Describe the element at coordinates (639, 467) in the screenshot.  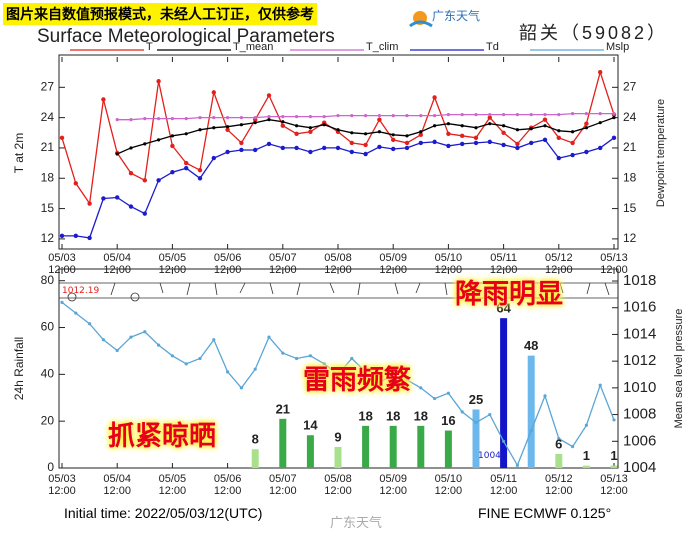
I see `y2-tick-label: 1004` at that location.